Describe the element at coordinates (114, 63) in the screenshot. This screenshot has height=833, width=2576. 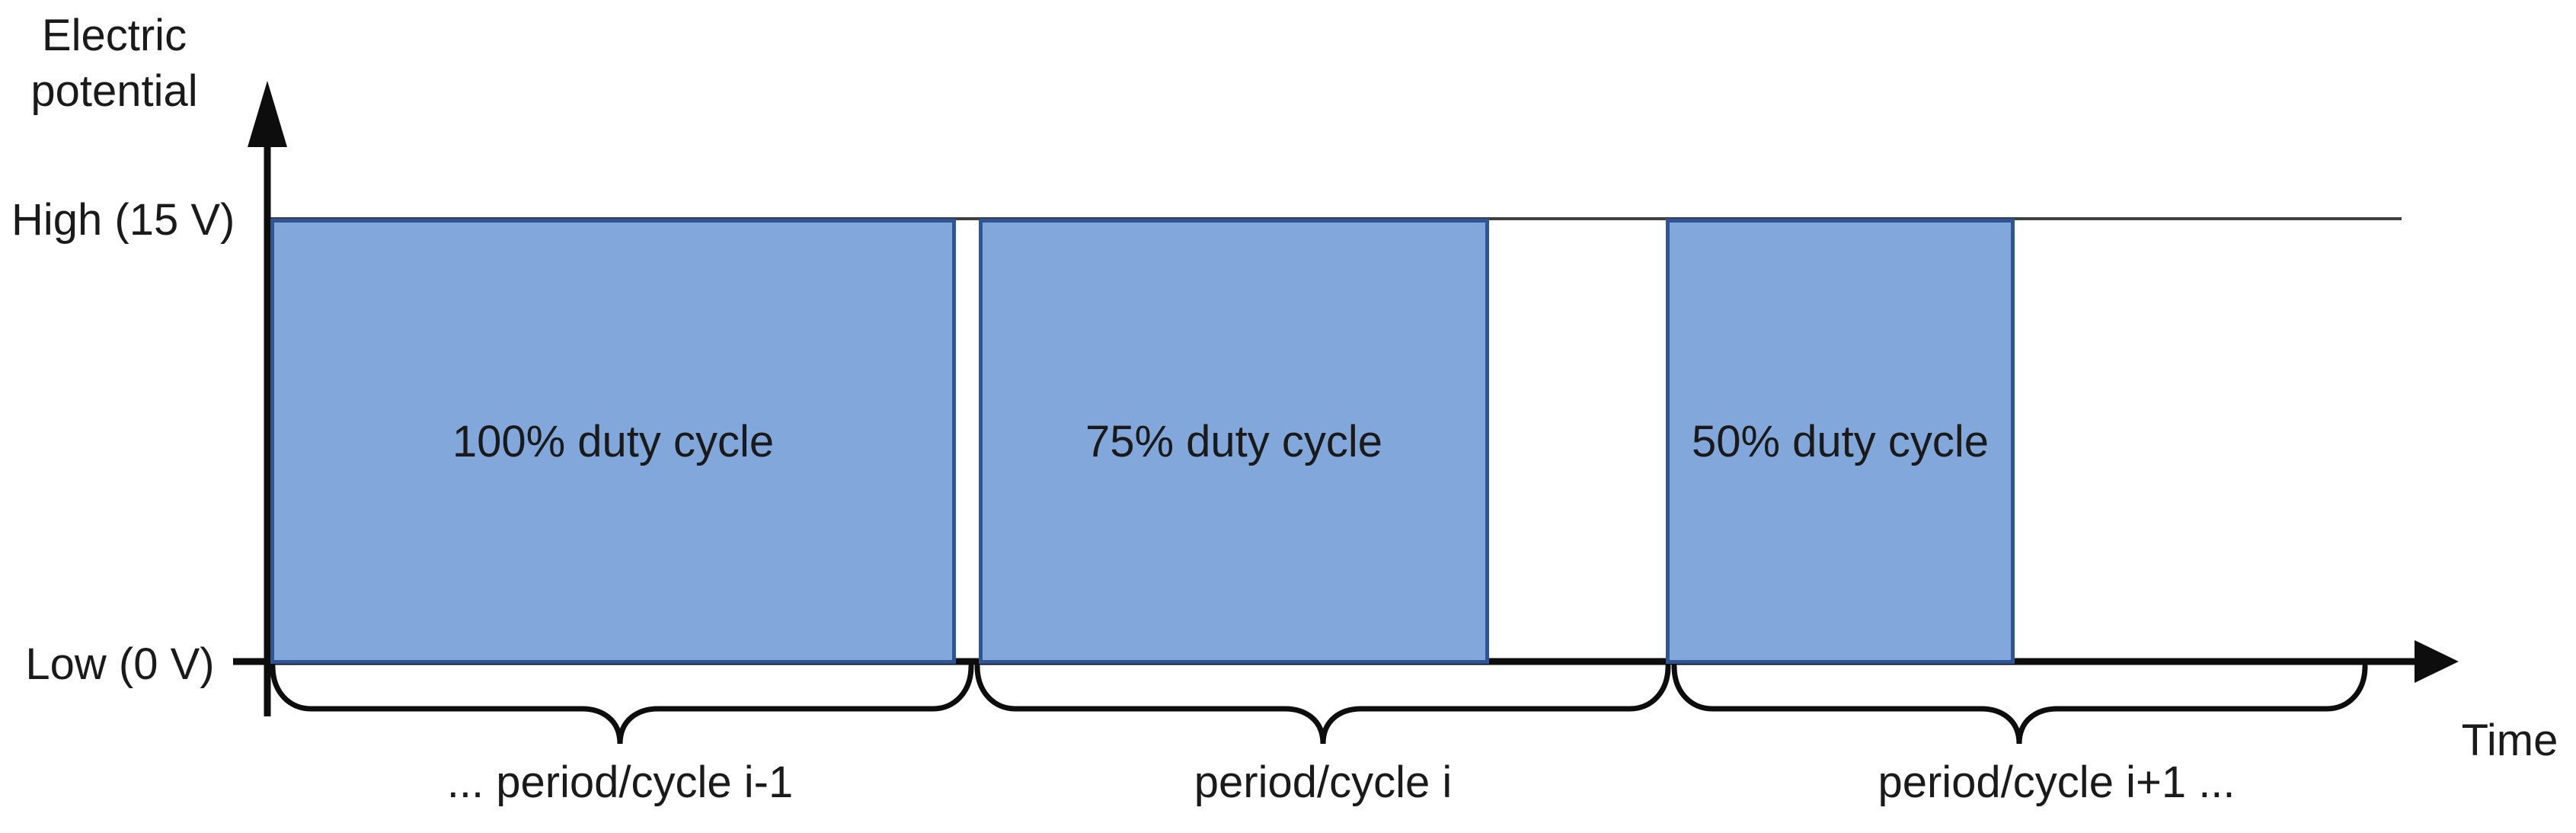
I see `y-axis-title: Electric potential` at that location.